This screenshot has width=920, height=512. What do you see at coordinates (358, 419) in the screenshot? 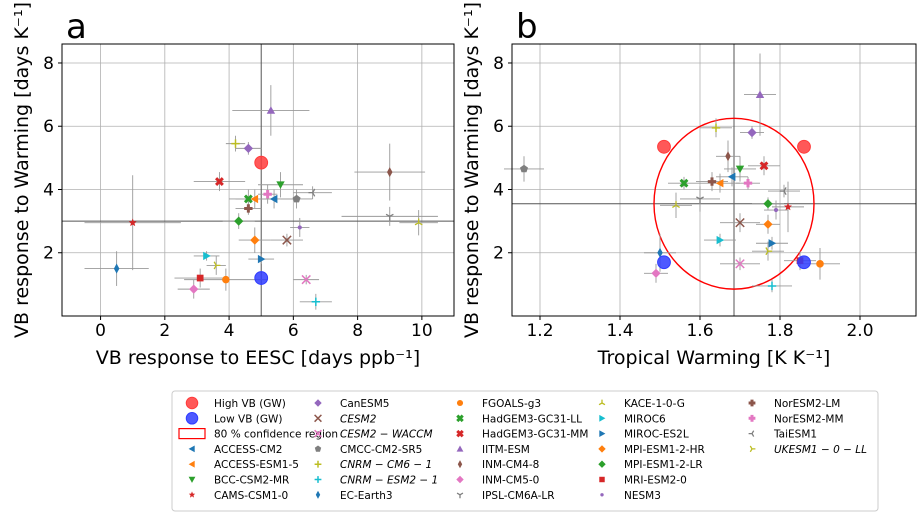
I see `legend-label-cesm2: CESM2` at bounding box center [358, 419].